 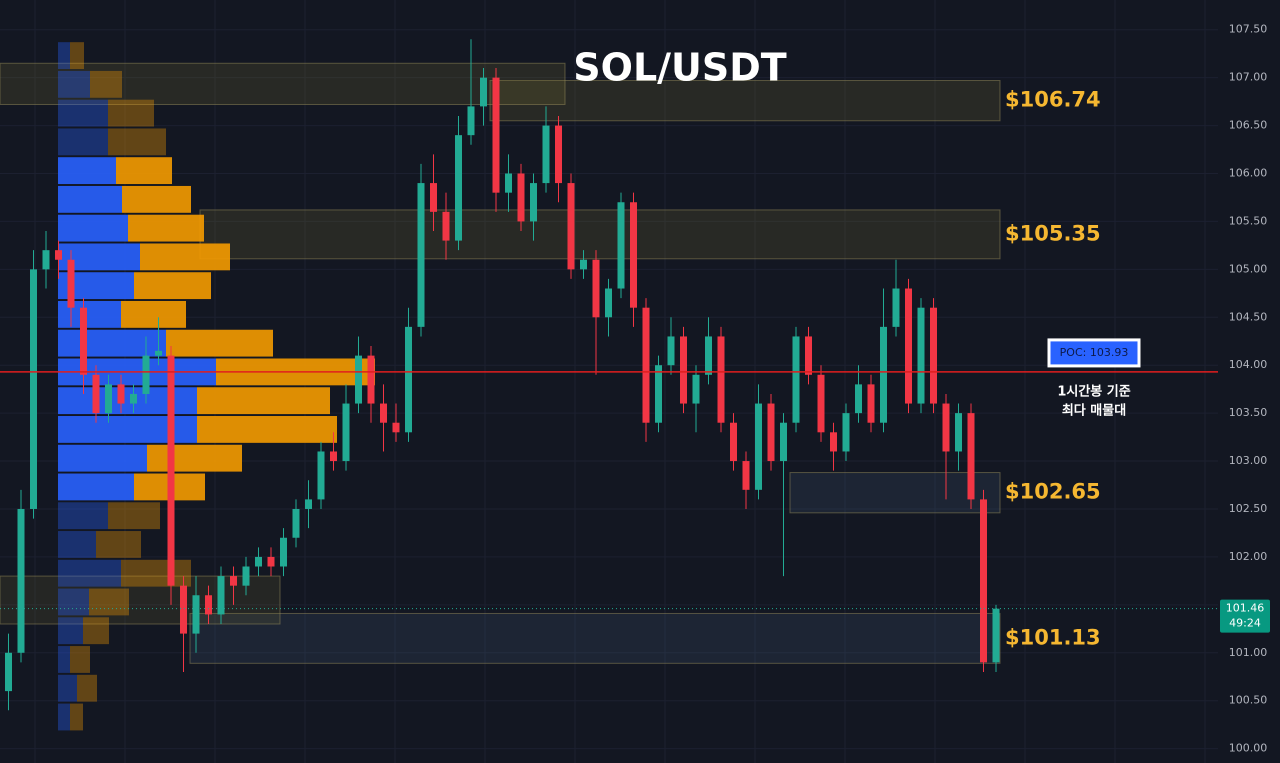 What do you see at coordinates (1248, 652) in the screenshot?
I see `y-tick-label: 101.00` at bounding box center [1248, 652].